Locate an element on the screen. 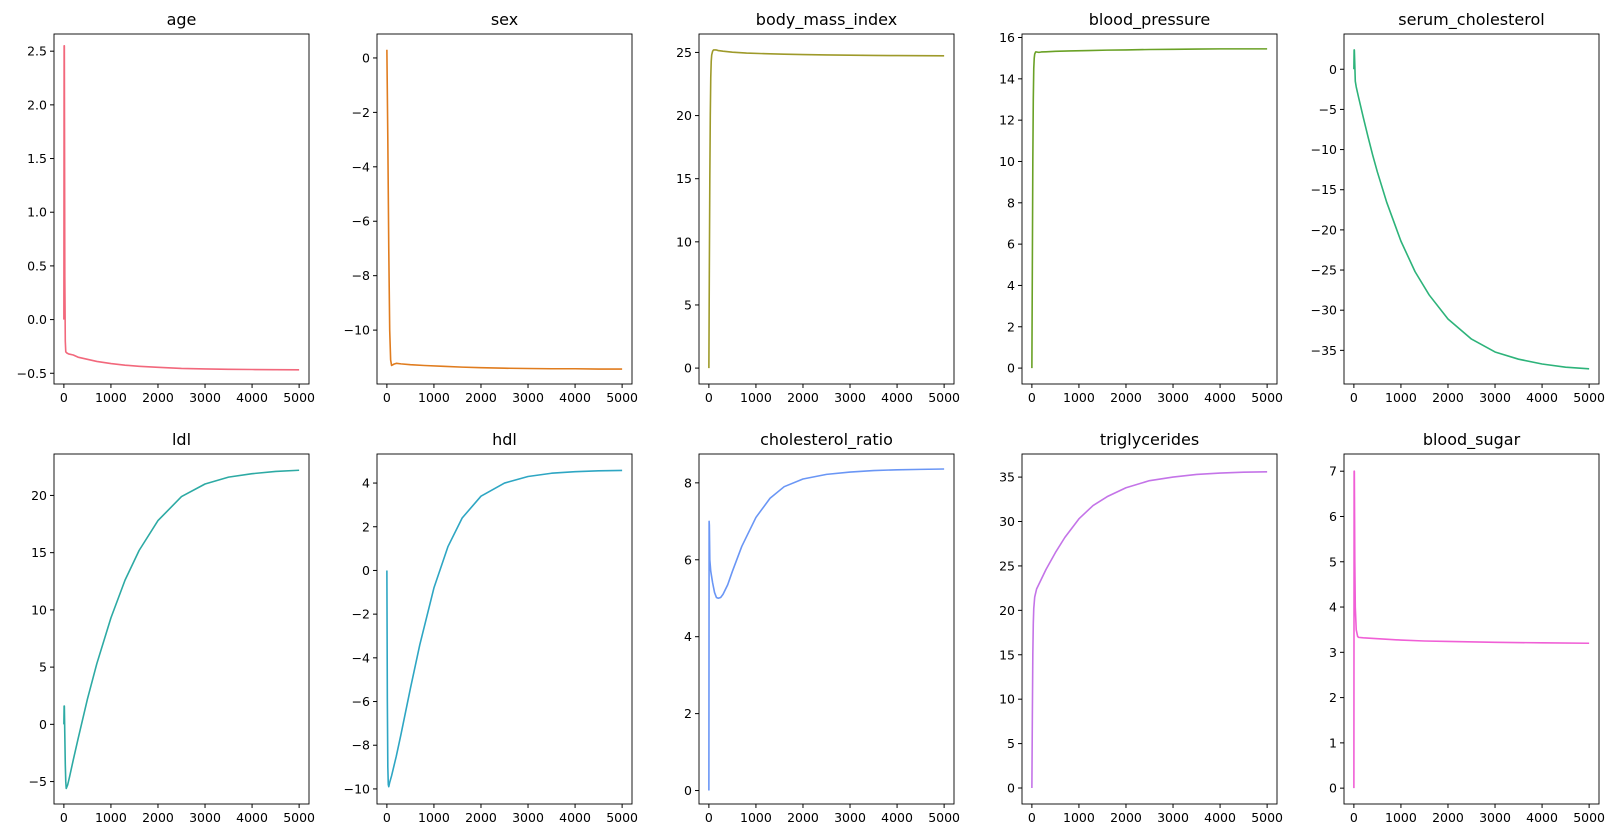  subplot-title: body_mass_index is located at coordinates (826, 20).